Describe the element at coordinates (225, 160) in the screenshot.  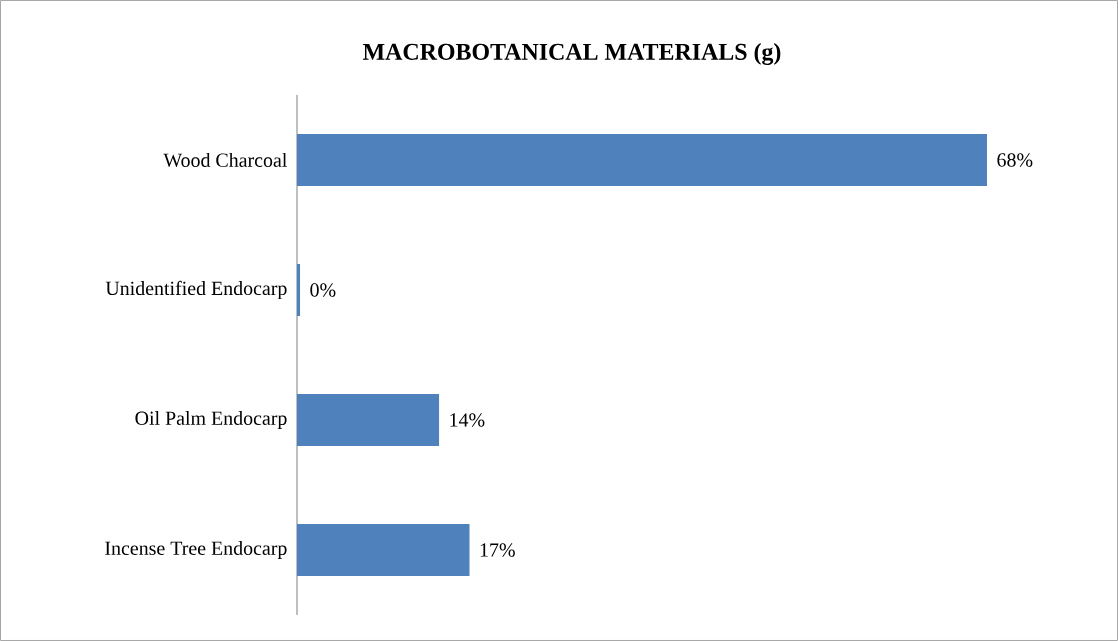
I see `y-tick-label: Wood Charcoal` at that location.